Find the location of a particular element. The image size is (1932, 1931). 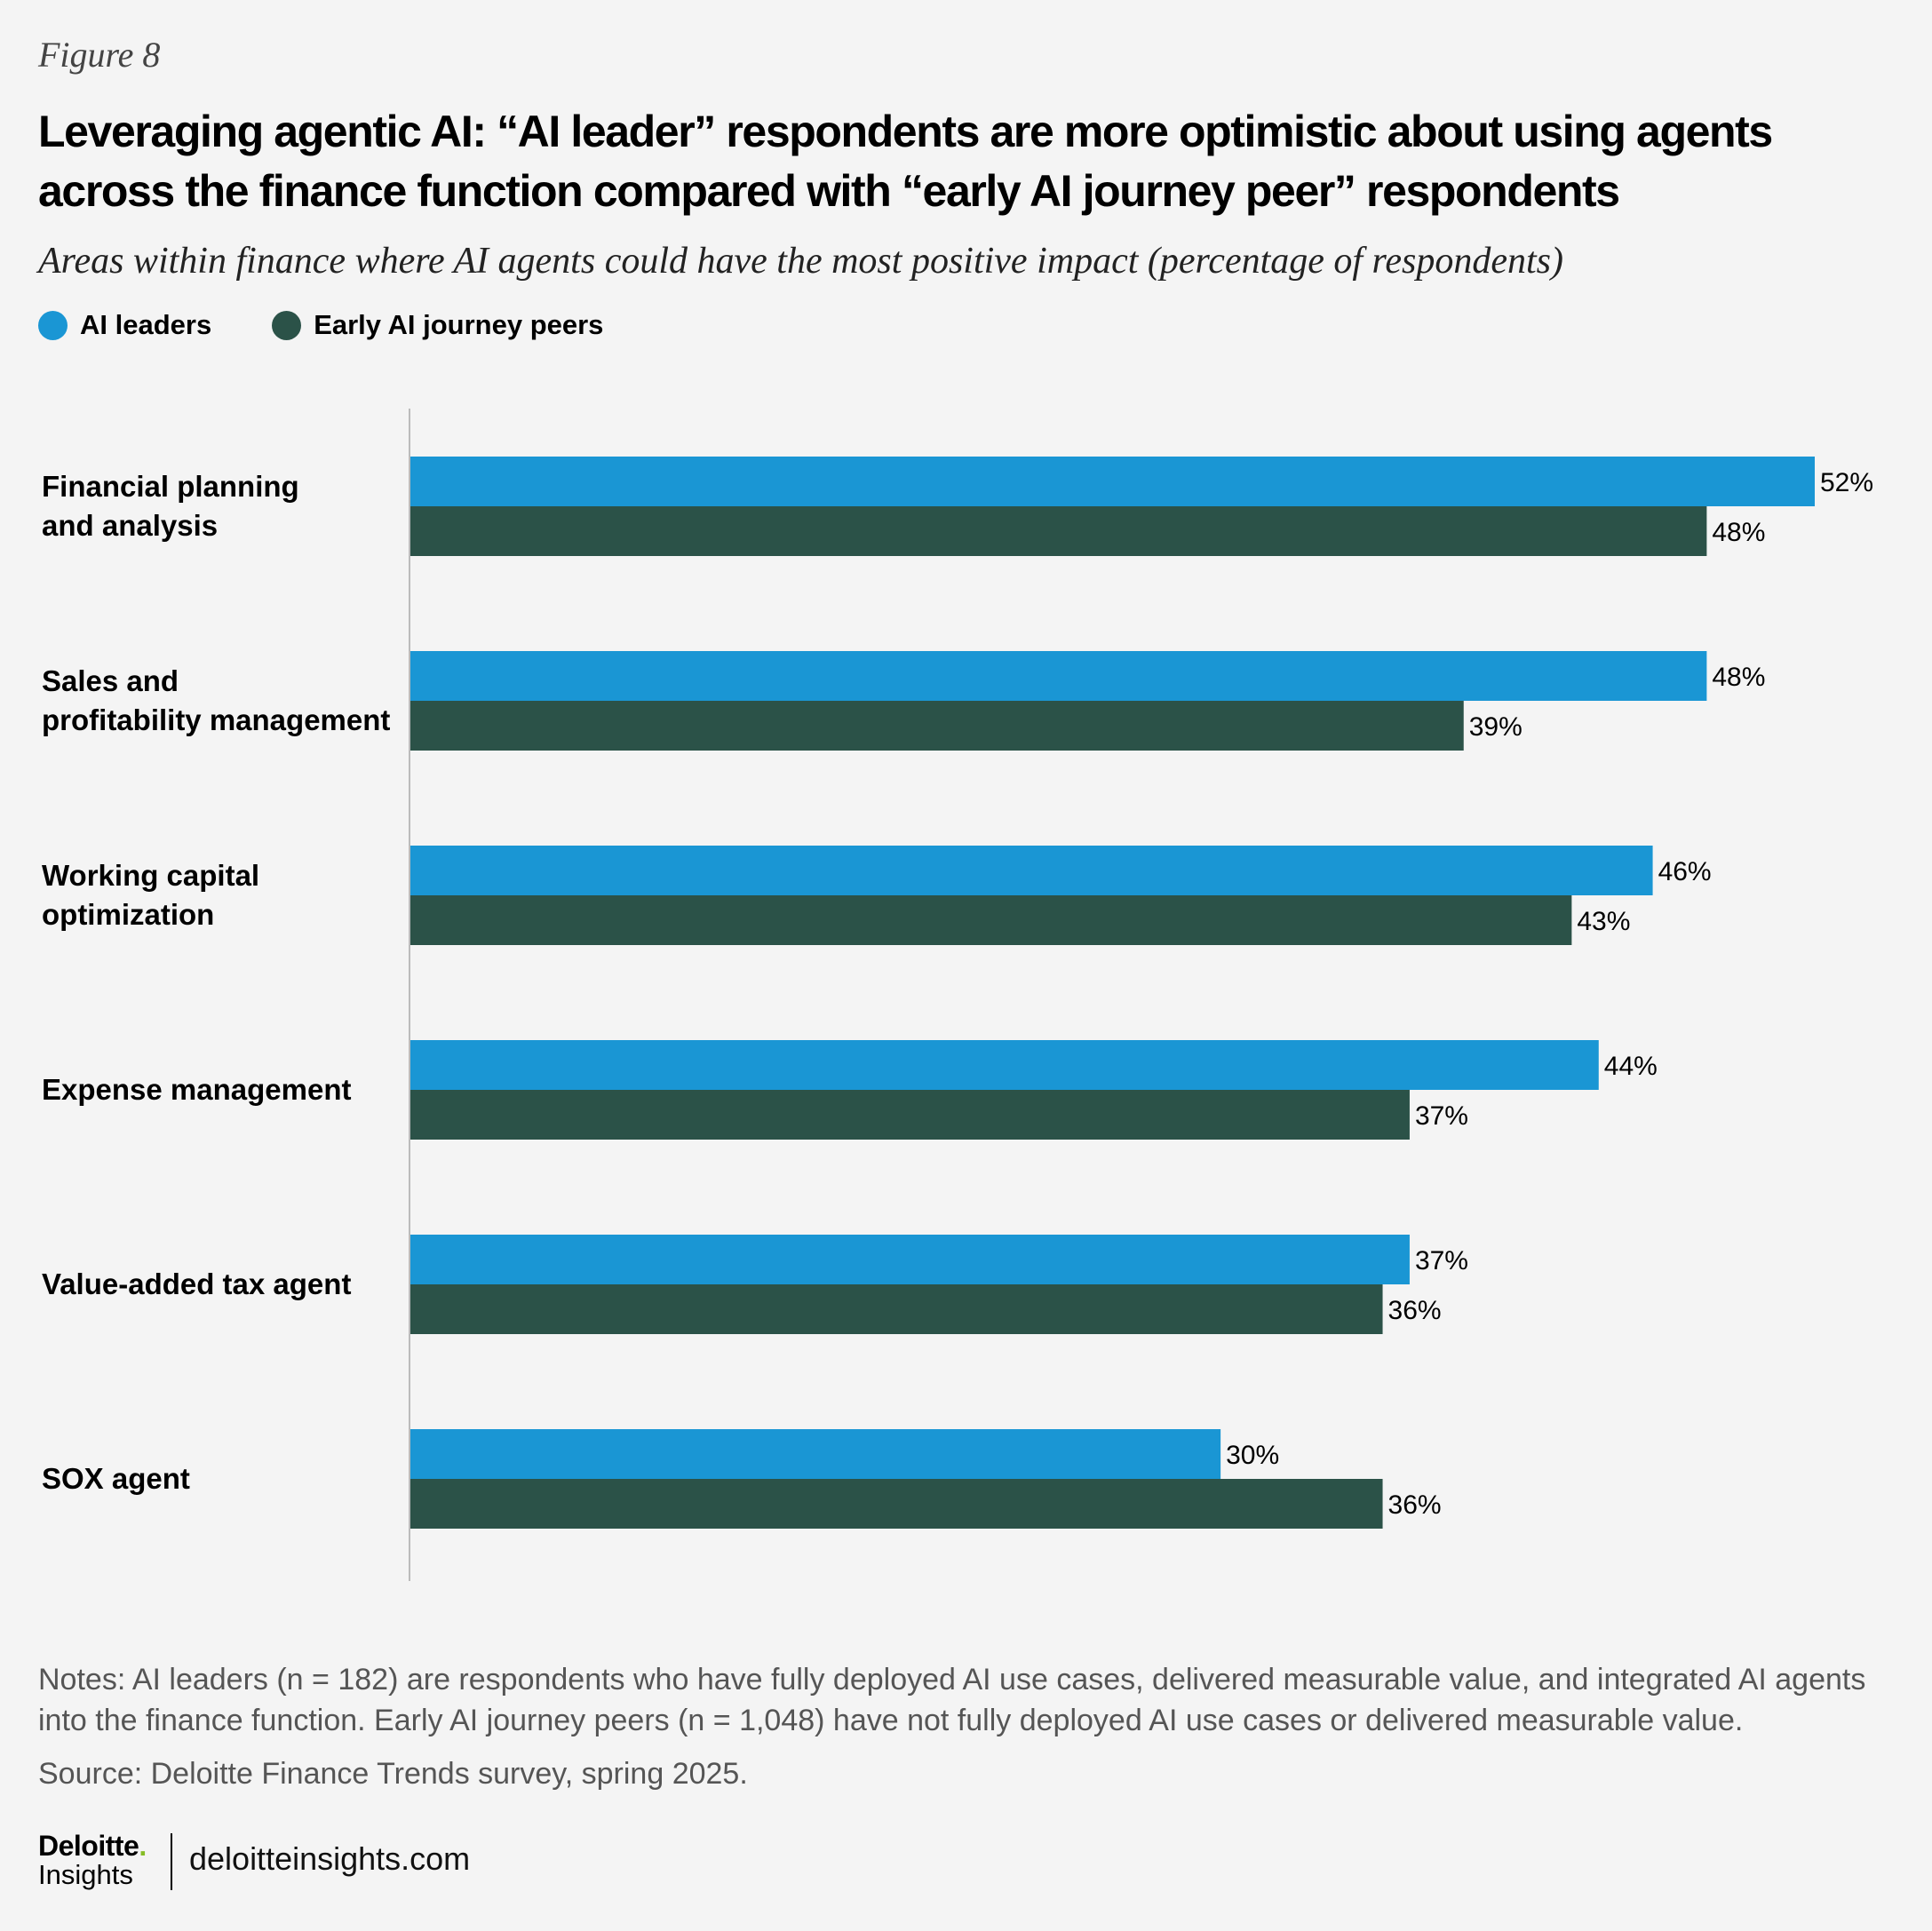

legend-swatch-early-peers is located at coordinates (287, 325).